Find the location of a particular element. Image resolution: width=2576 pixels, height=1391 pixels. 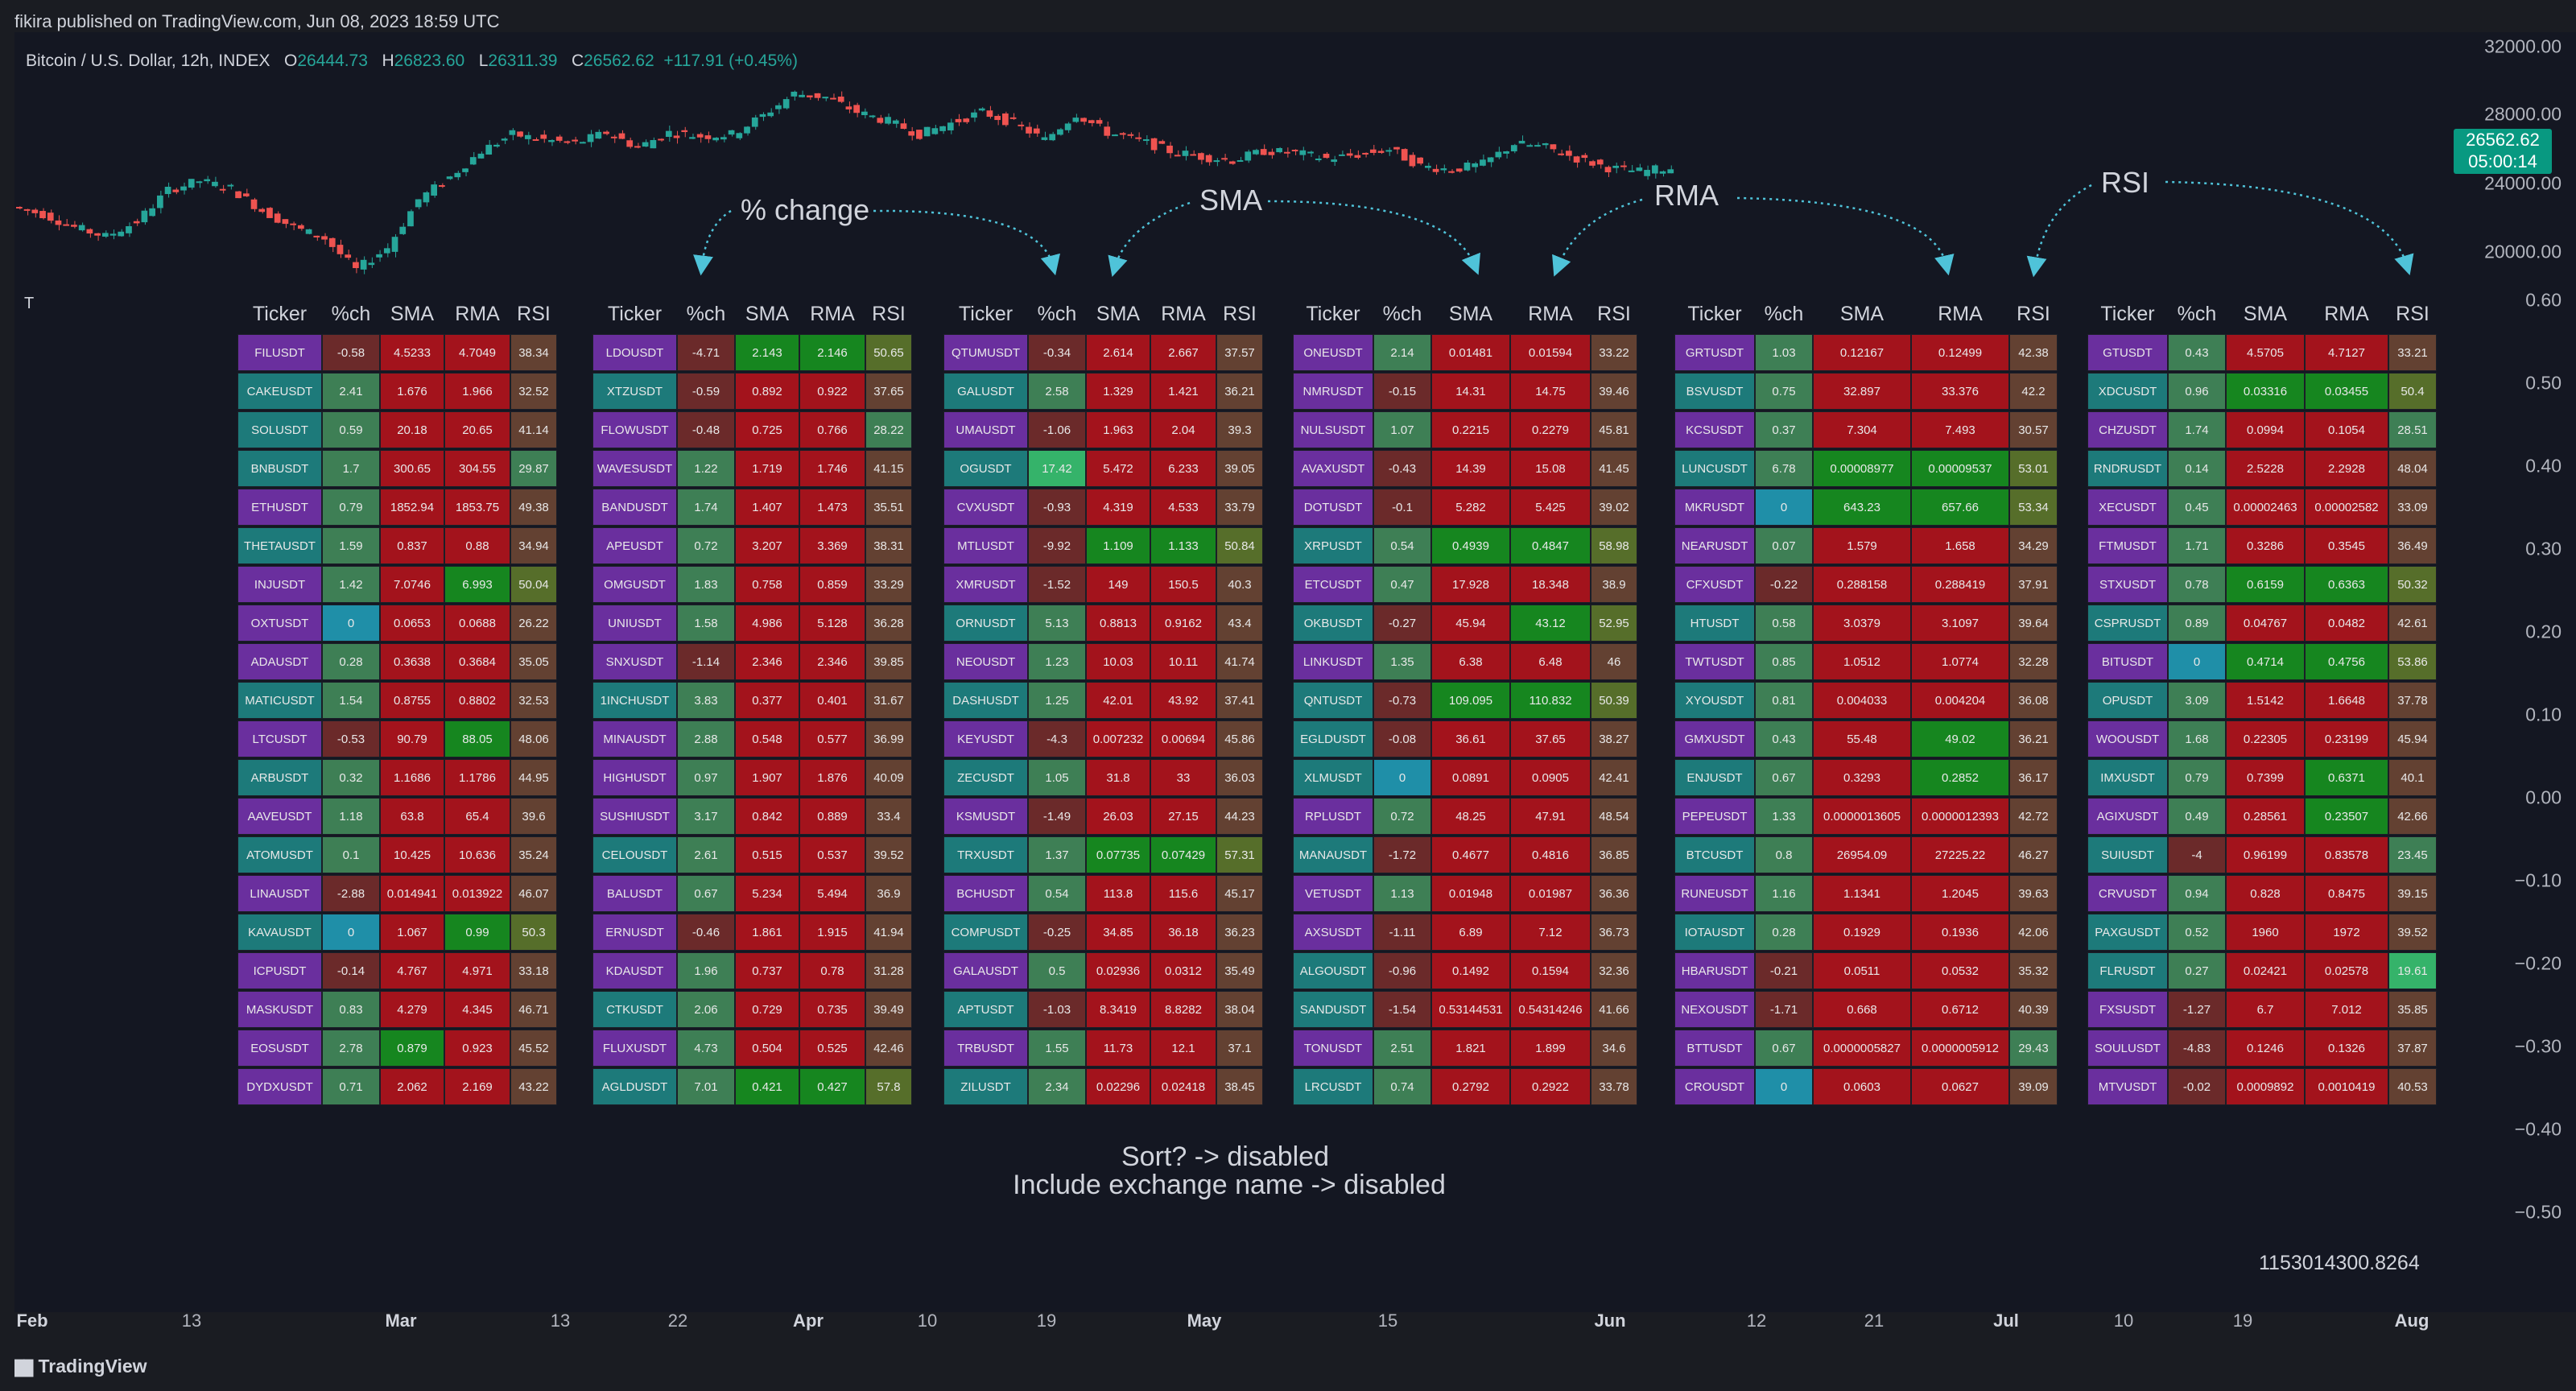

sma-cell: 11.73 is located at coordinates (1118, 1048).